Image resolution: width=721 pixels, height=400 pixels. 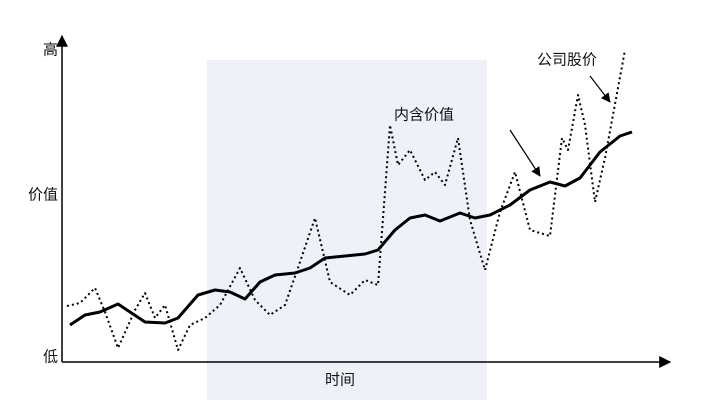 I want to click on y-tick-label: 价值, so click(x=43, y=195).